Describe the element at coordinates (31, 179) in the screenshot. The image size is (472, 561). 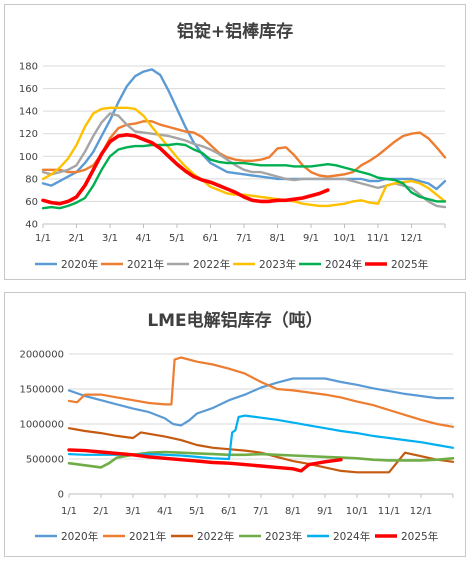
I see `chart1-y-tick-label-2: 80` at that location.